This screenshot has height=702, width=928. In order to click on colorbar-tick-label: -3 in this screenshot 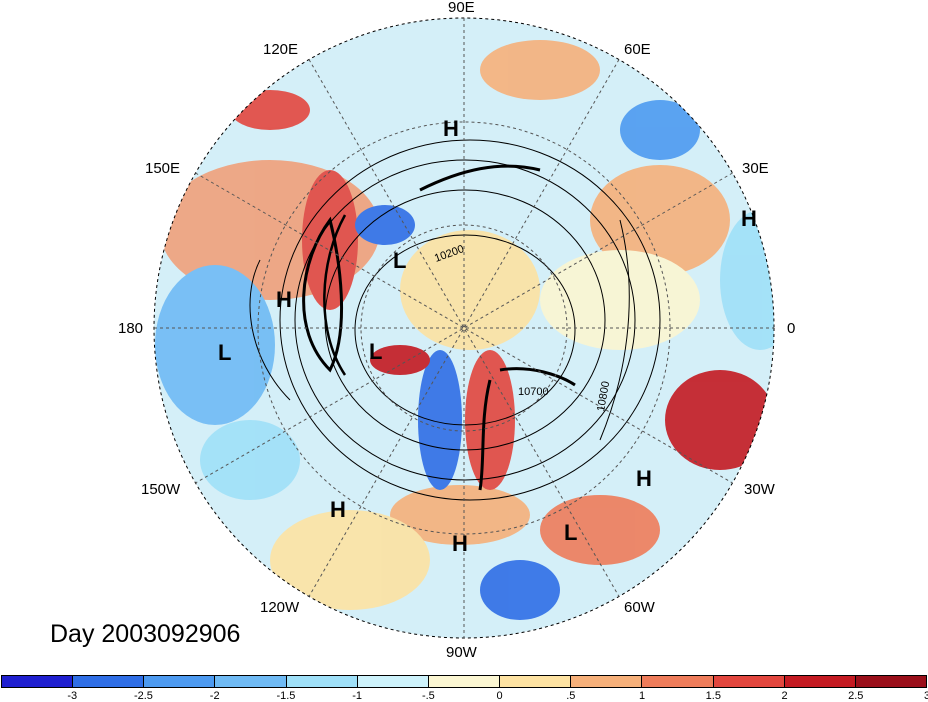, I will do `click(72, 696)`.